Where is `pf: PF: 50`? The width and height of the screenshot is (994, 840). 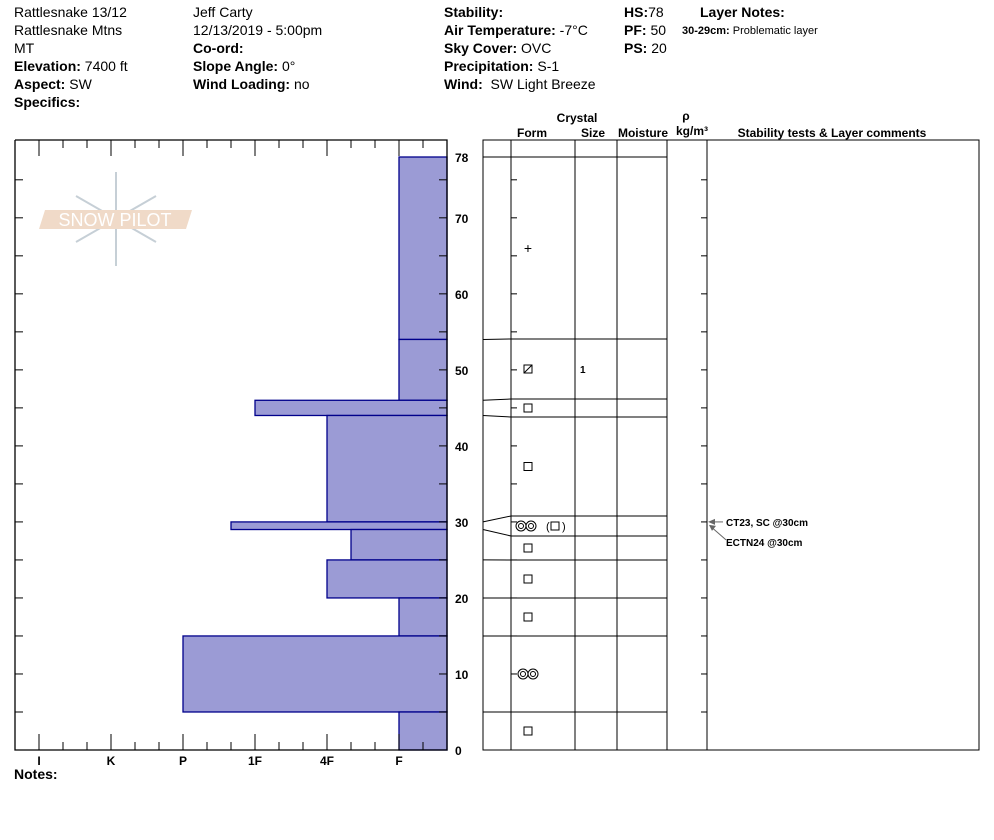 pf: PF: 50 is located at coordinates (645, 30).